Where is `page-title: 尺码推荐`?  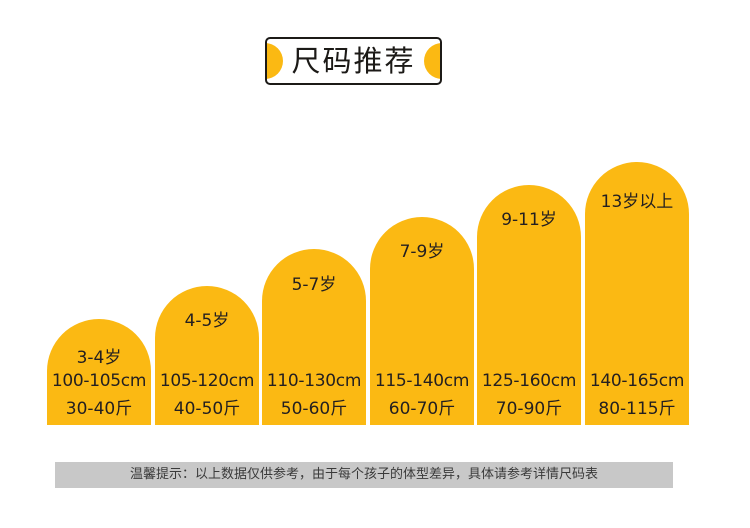 page-title: 尺码推荐 is located at coordinates (353, 61).